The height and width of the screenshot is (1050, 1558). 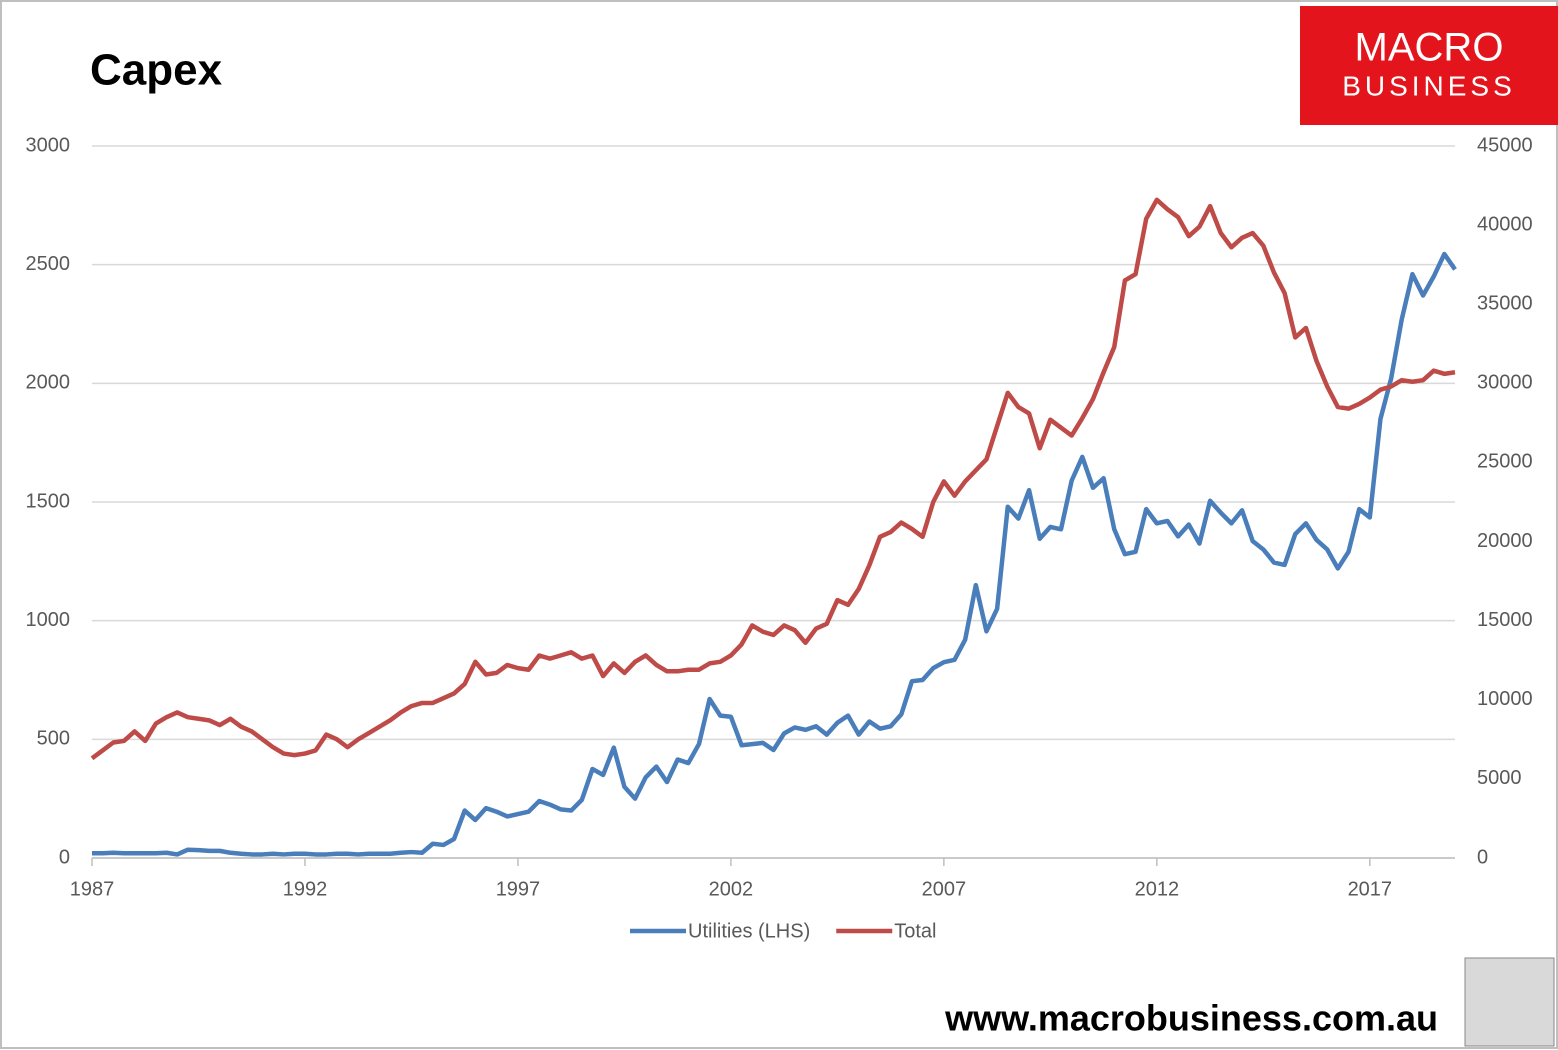 What do you see at coordinates (48, 145) in the screenshot?
I see `y-tick-label: 3000` at bounding box center [48, 145].